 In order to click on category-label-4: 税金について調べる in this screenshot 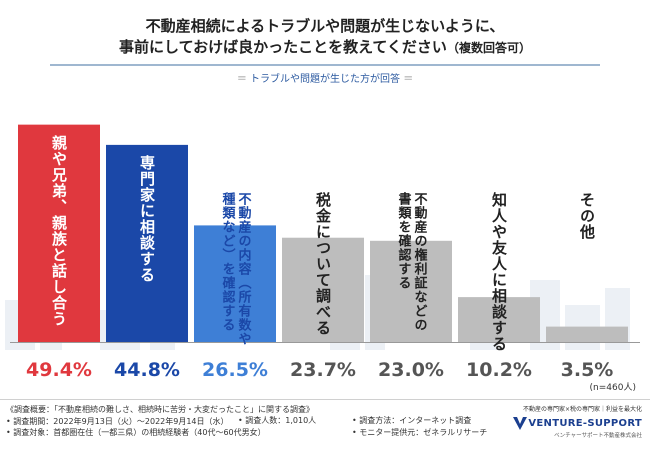, I will do `click(323, 263)`.